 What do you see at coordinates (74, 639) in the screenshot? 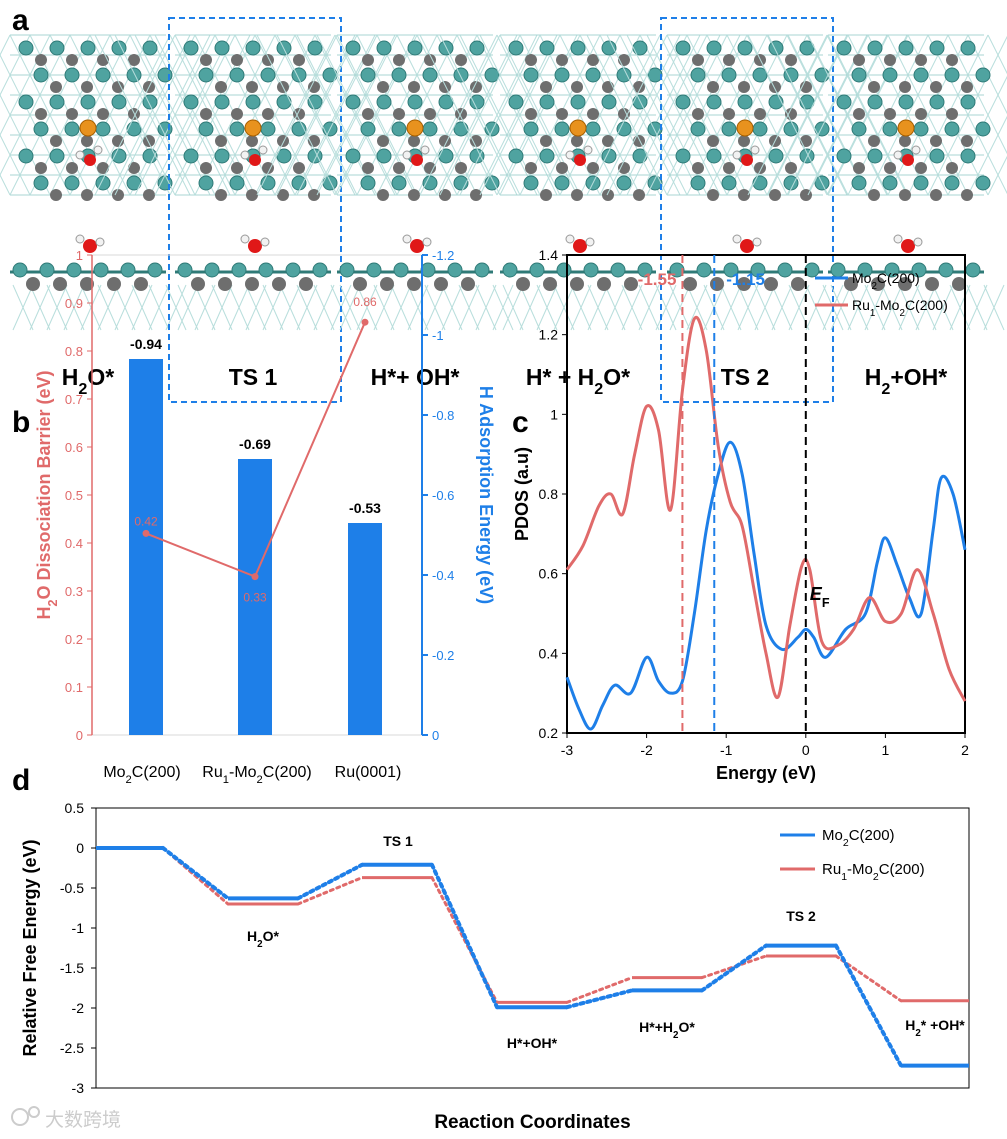
I see `left-tick-label: 0.2` at bounding box center [74, 639].